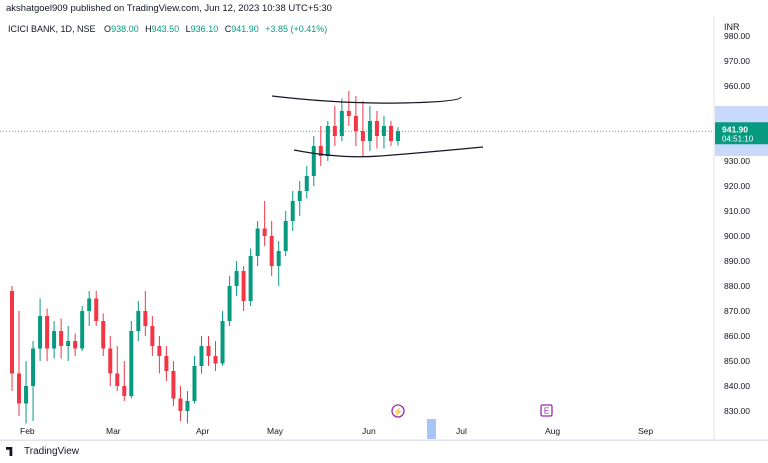 The height and width of the screenshot is (463, 768). What do you see at coordinates (645, 431) in the screenshot?
I see `time-tick-label: Sep` at bounding box center [645, 431].